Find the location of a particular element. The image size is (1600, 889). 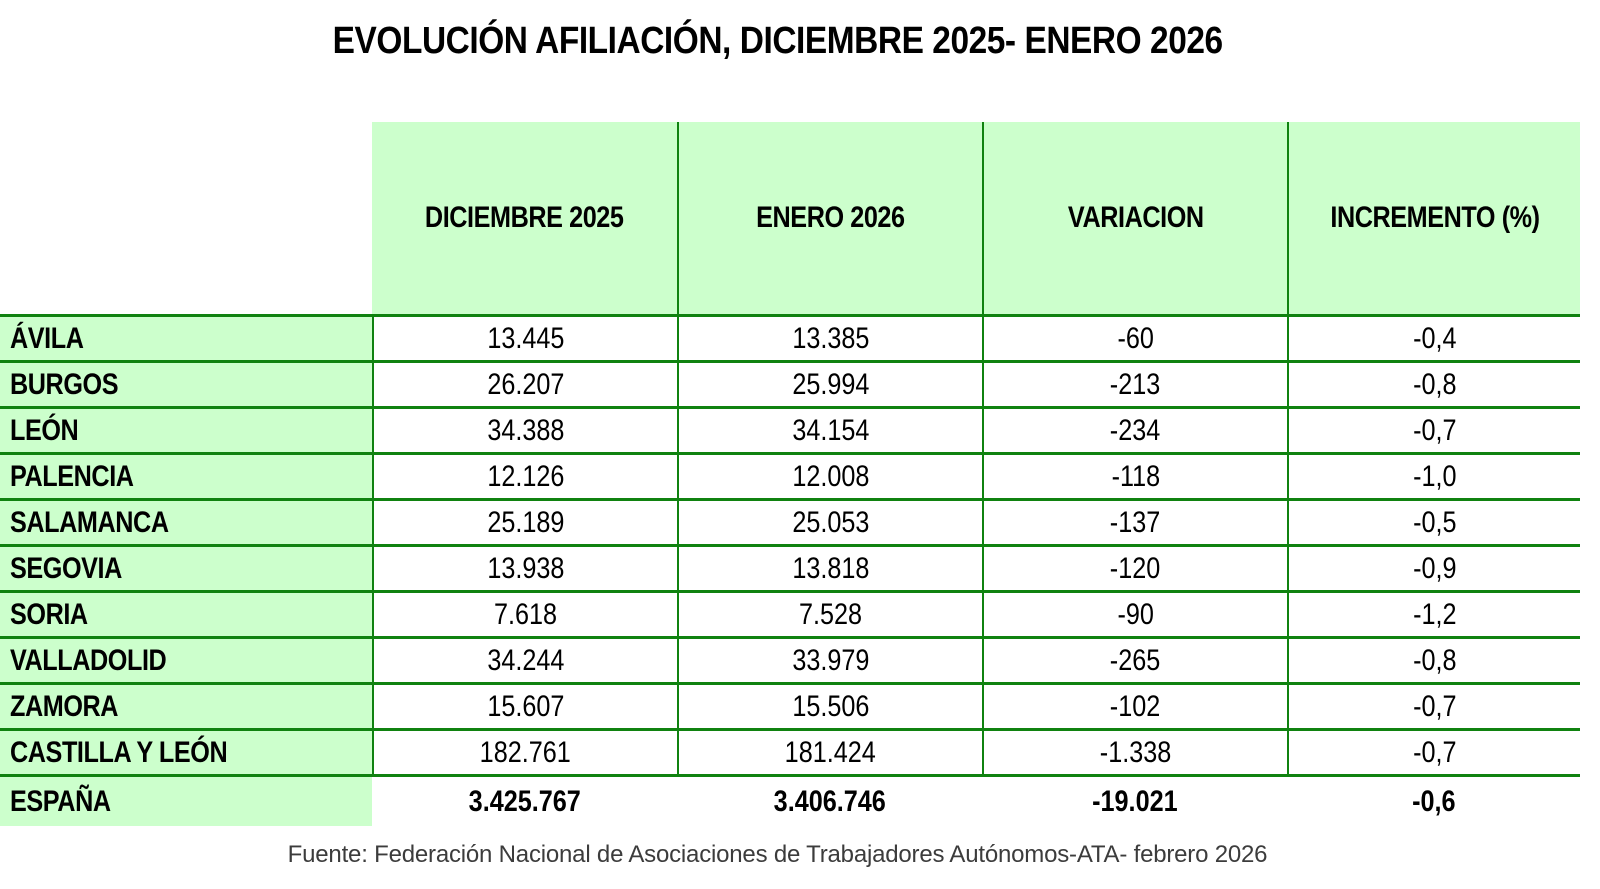

value-text: 15.607 is located at coordinates (525, 706).